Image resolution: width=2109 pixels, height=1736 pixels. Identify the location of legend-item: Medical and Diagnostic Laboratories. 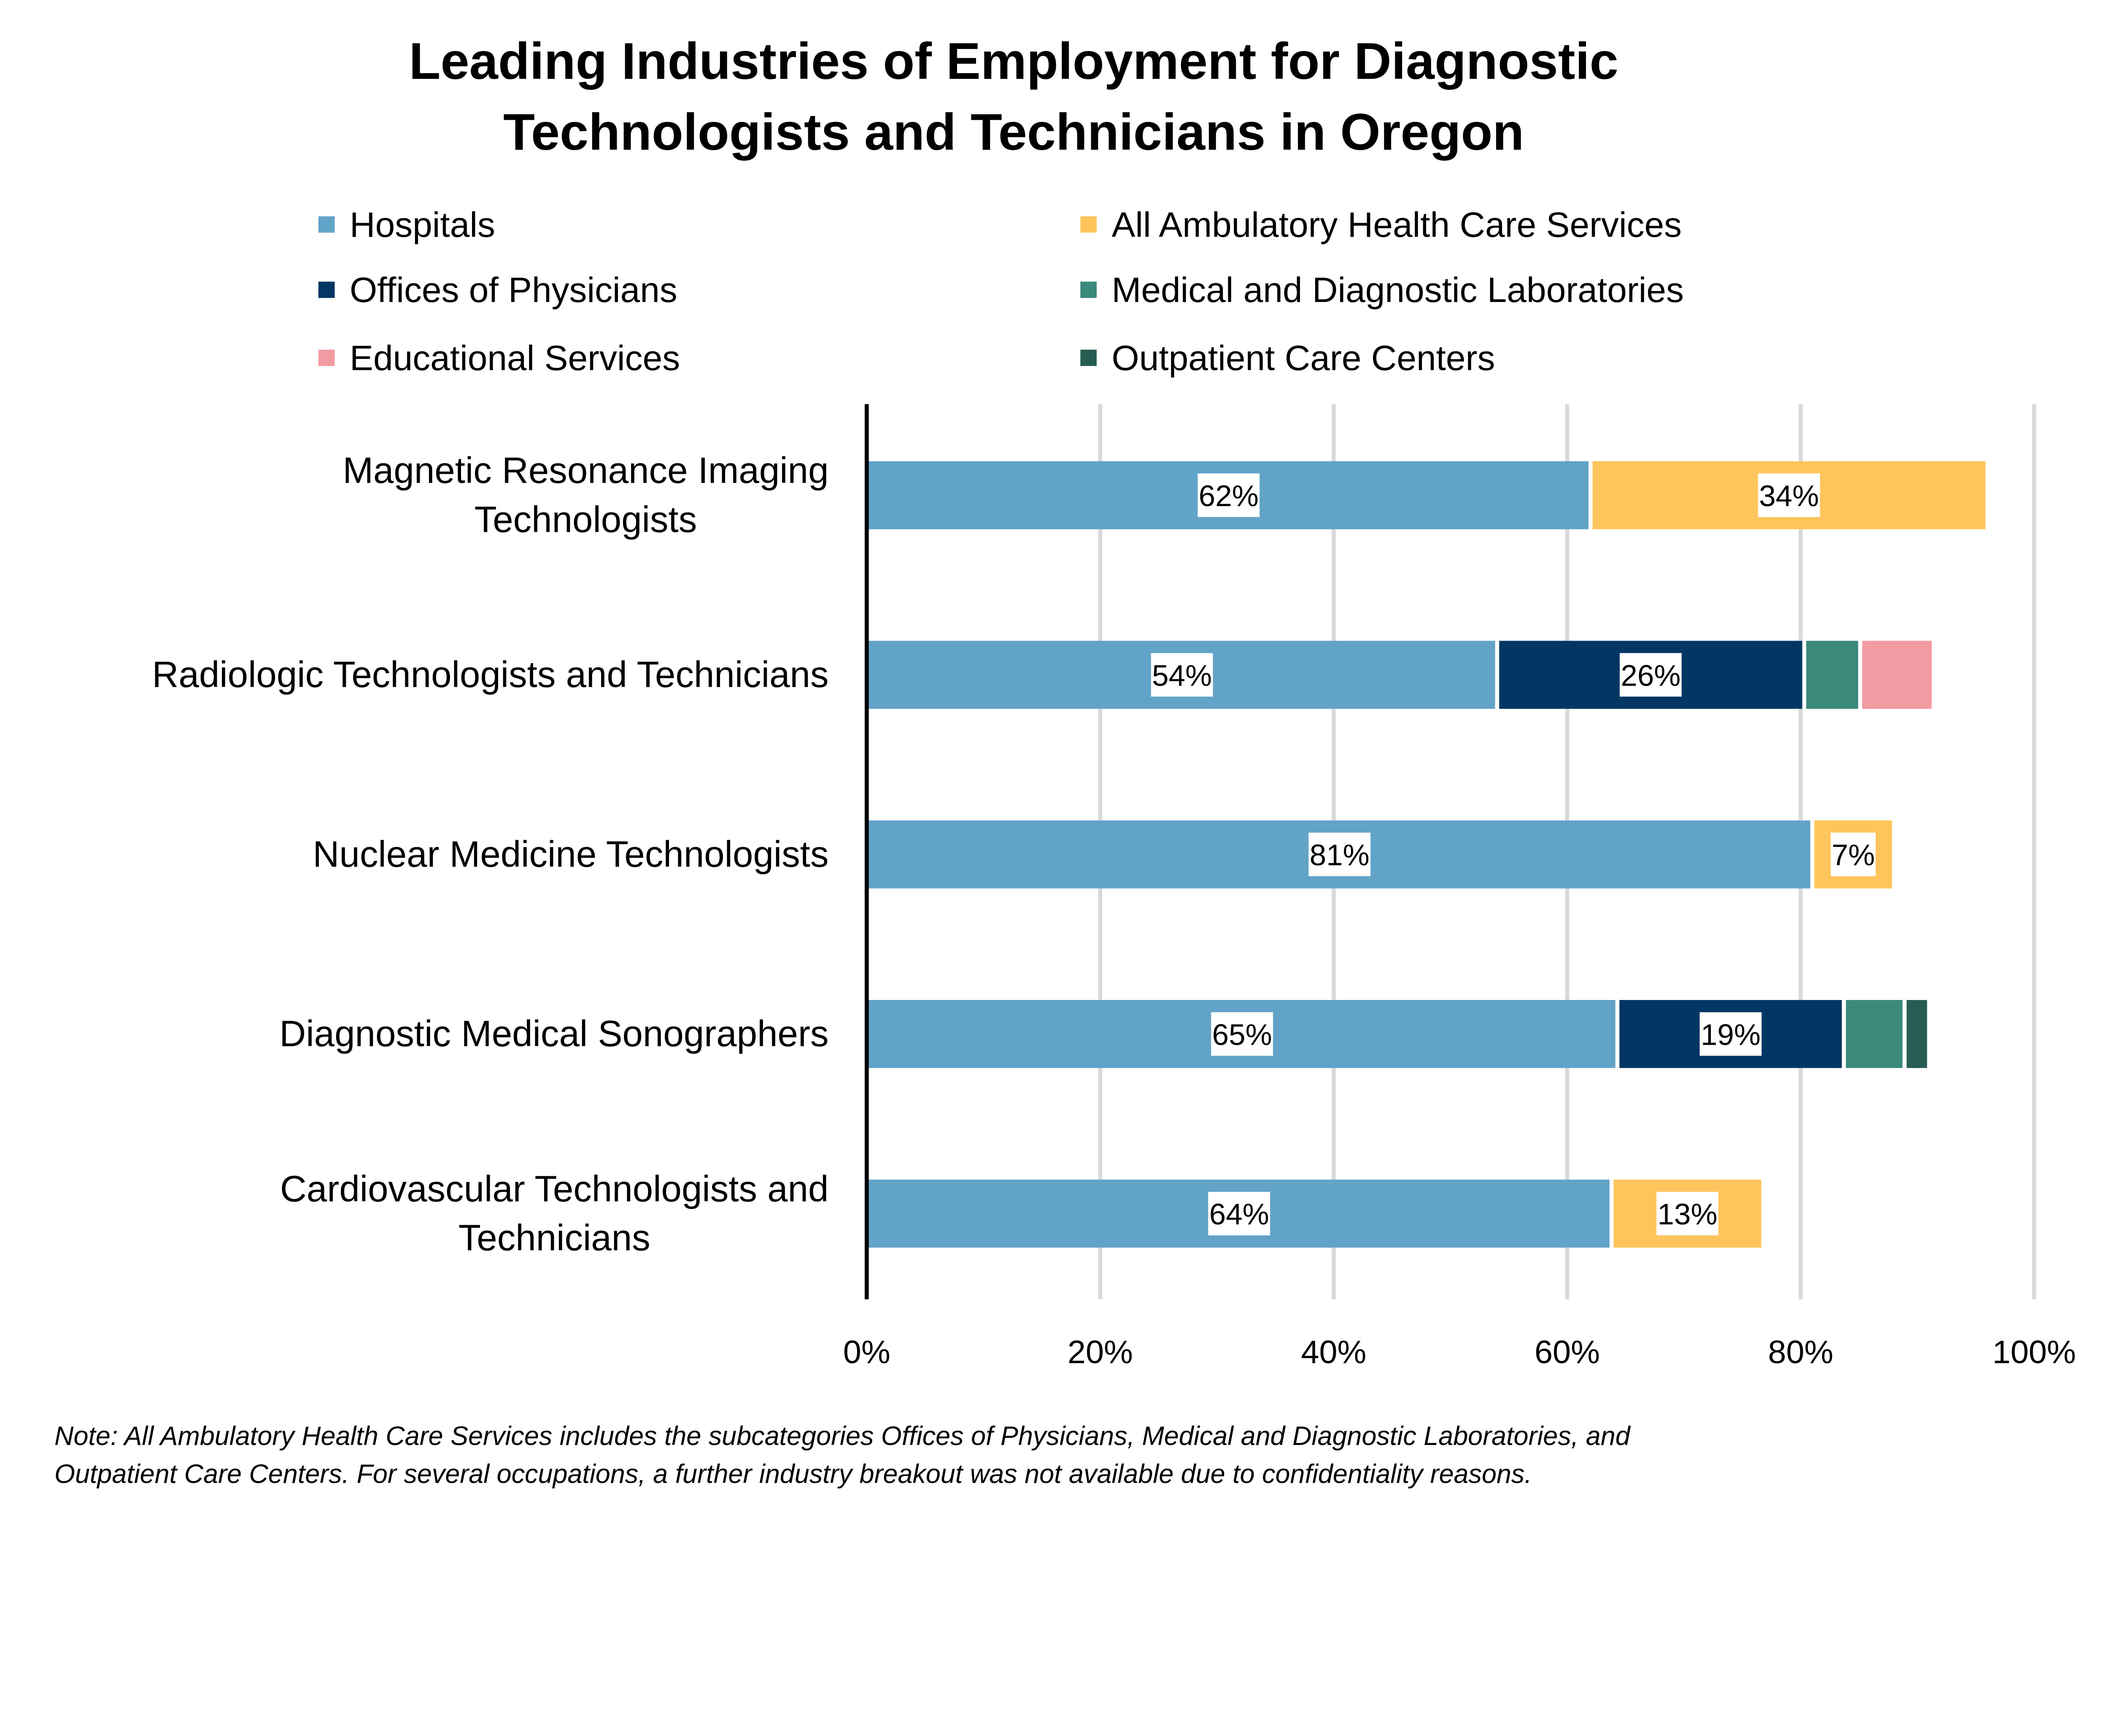
(1382, 290).